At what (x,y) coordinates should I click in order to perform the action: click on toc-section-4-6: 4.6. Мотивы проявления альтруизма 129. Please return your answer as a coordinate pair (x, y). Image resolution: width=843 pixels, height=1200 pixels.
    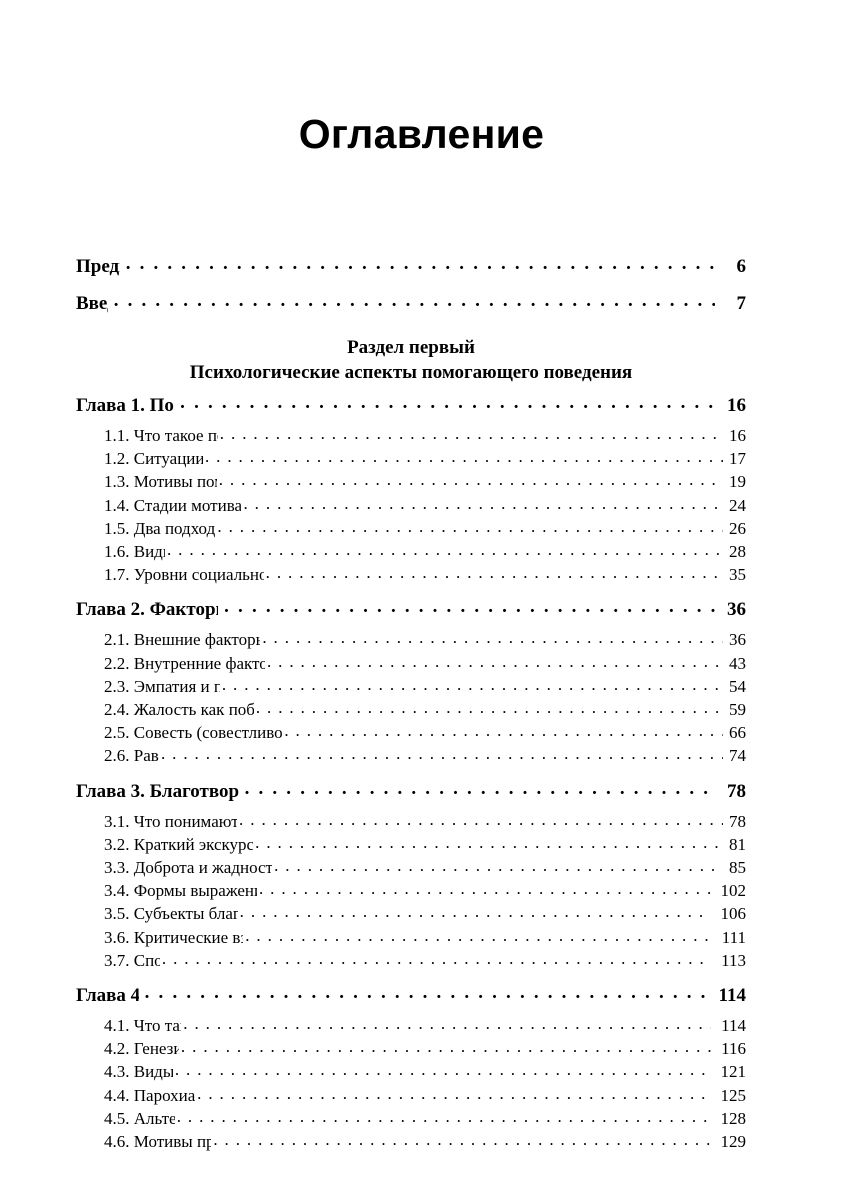
    Looking at the image, I should click on (425, 1141).